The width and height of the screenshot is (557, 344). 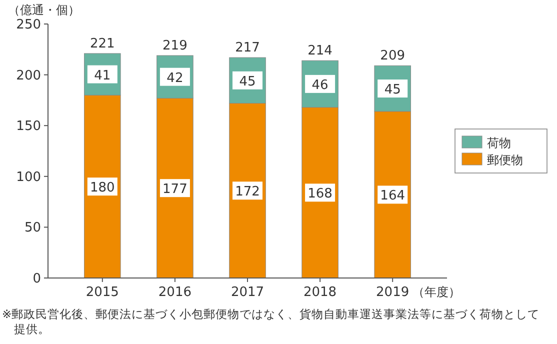 What do you see at coordinates (247, 192) in the screenshot?
I see `data-label: 172` at bounding box center [247, 192].